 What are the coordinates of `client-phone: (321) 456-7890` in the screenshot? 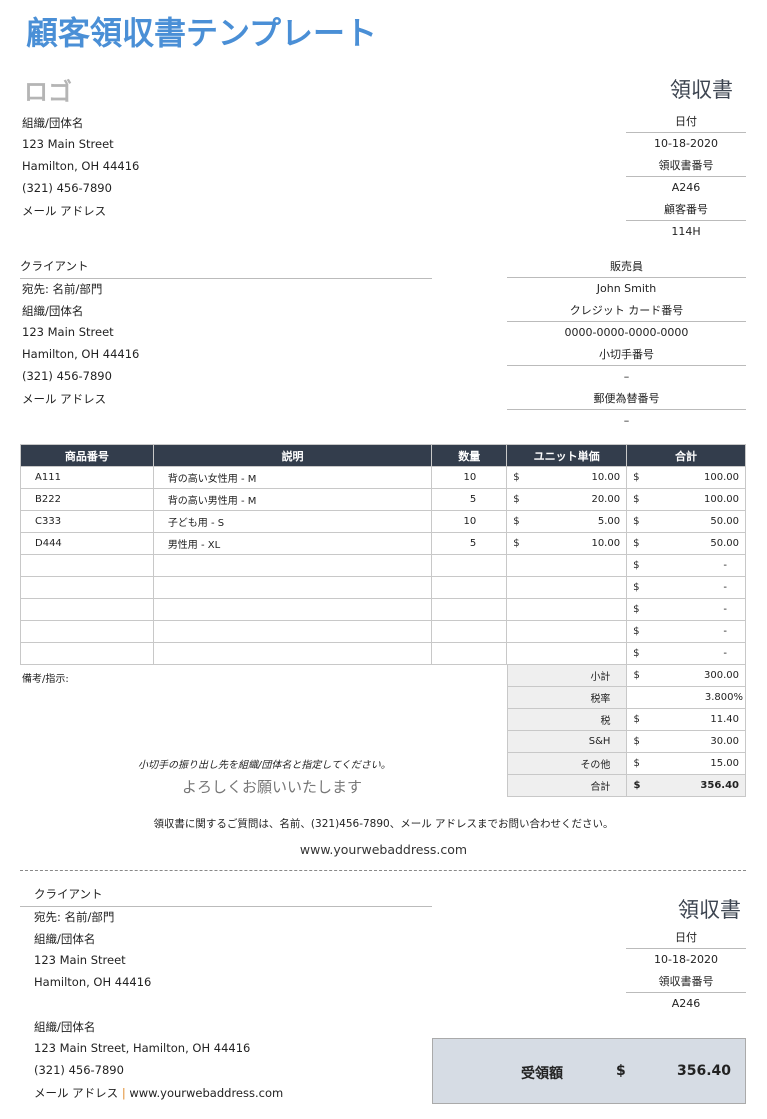 It's located at (67, 376).